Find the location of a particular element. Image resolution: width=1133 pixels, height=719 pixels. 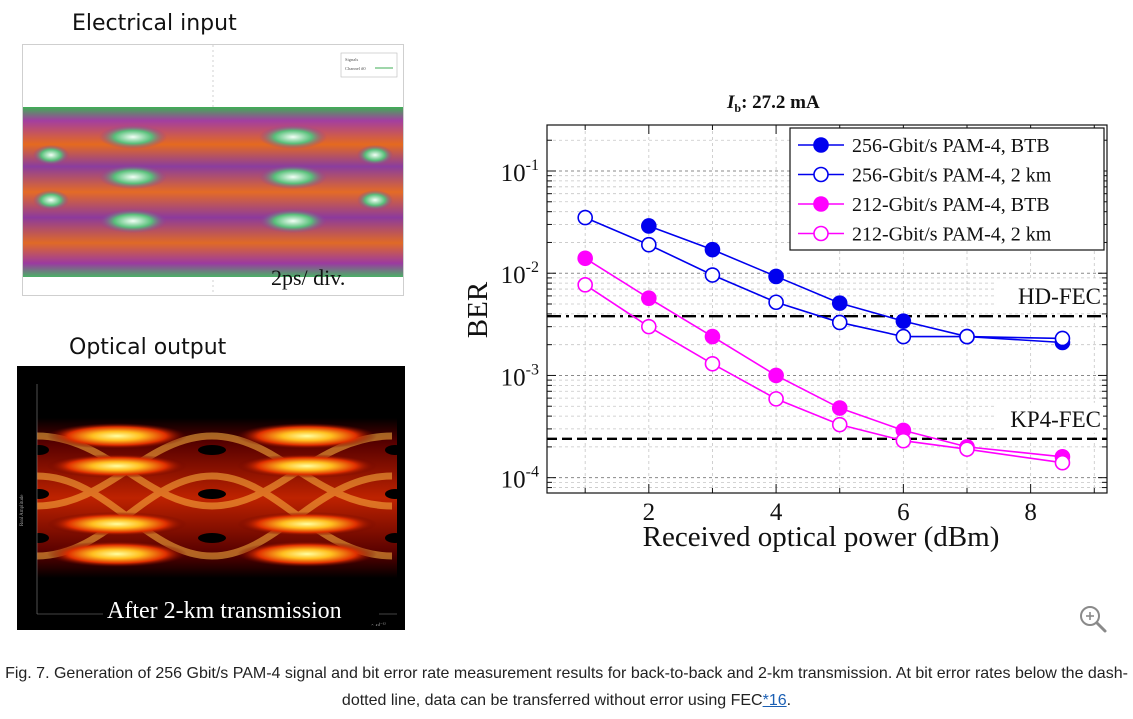

legend-box is located at coordinates (947, 189).